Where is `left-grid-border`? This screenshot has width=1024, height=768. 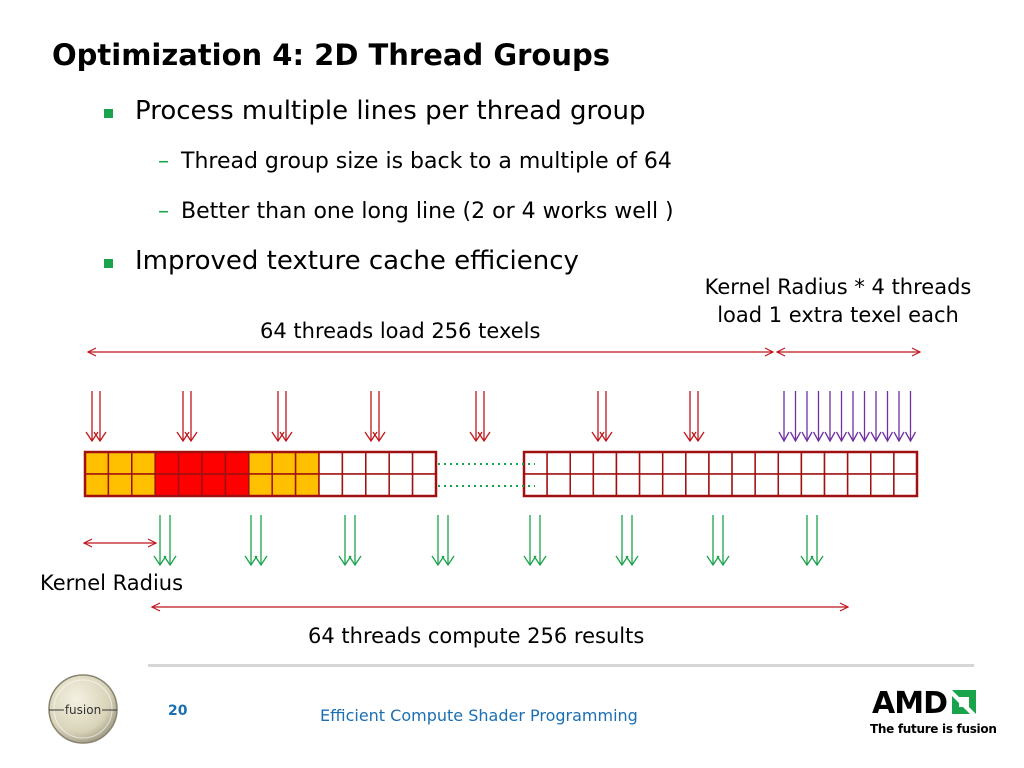
left-grid-border is located at coordinates (260, 474).